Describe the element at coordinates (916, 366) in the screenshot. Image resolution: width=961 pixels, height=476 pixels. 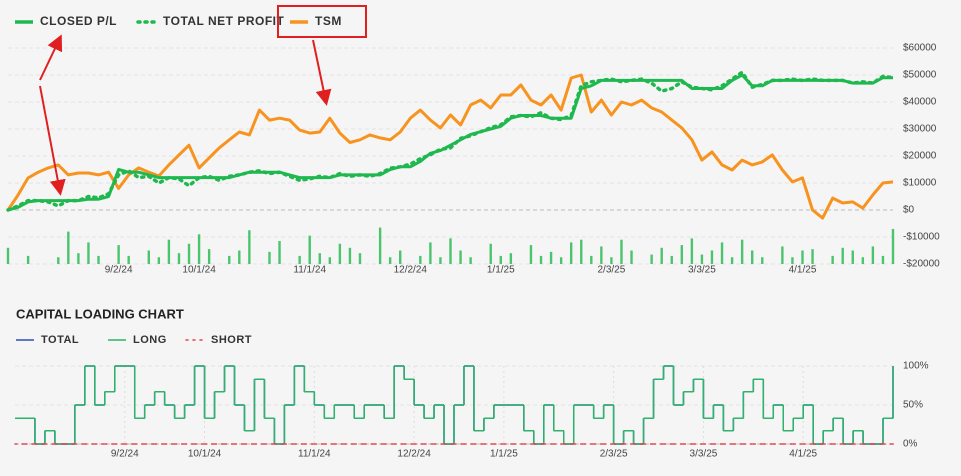
I see `y-tick-label: 100%` at that location.